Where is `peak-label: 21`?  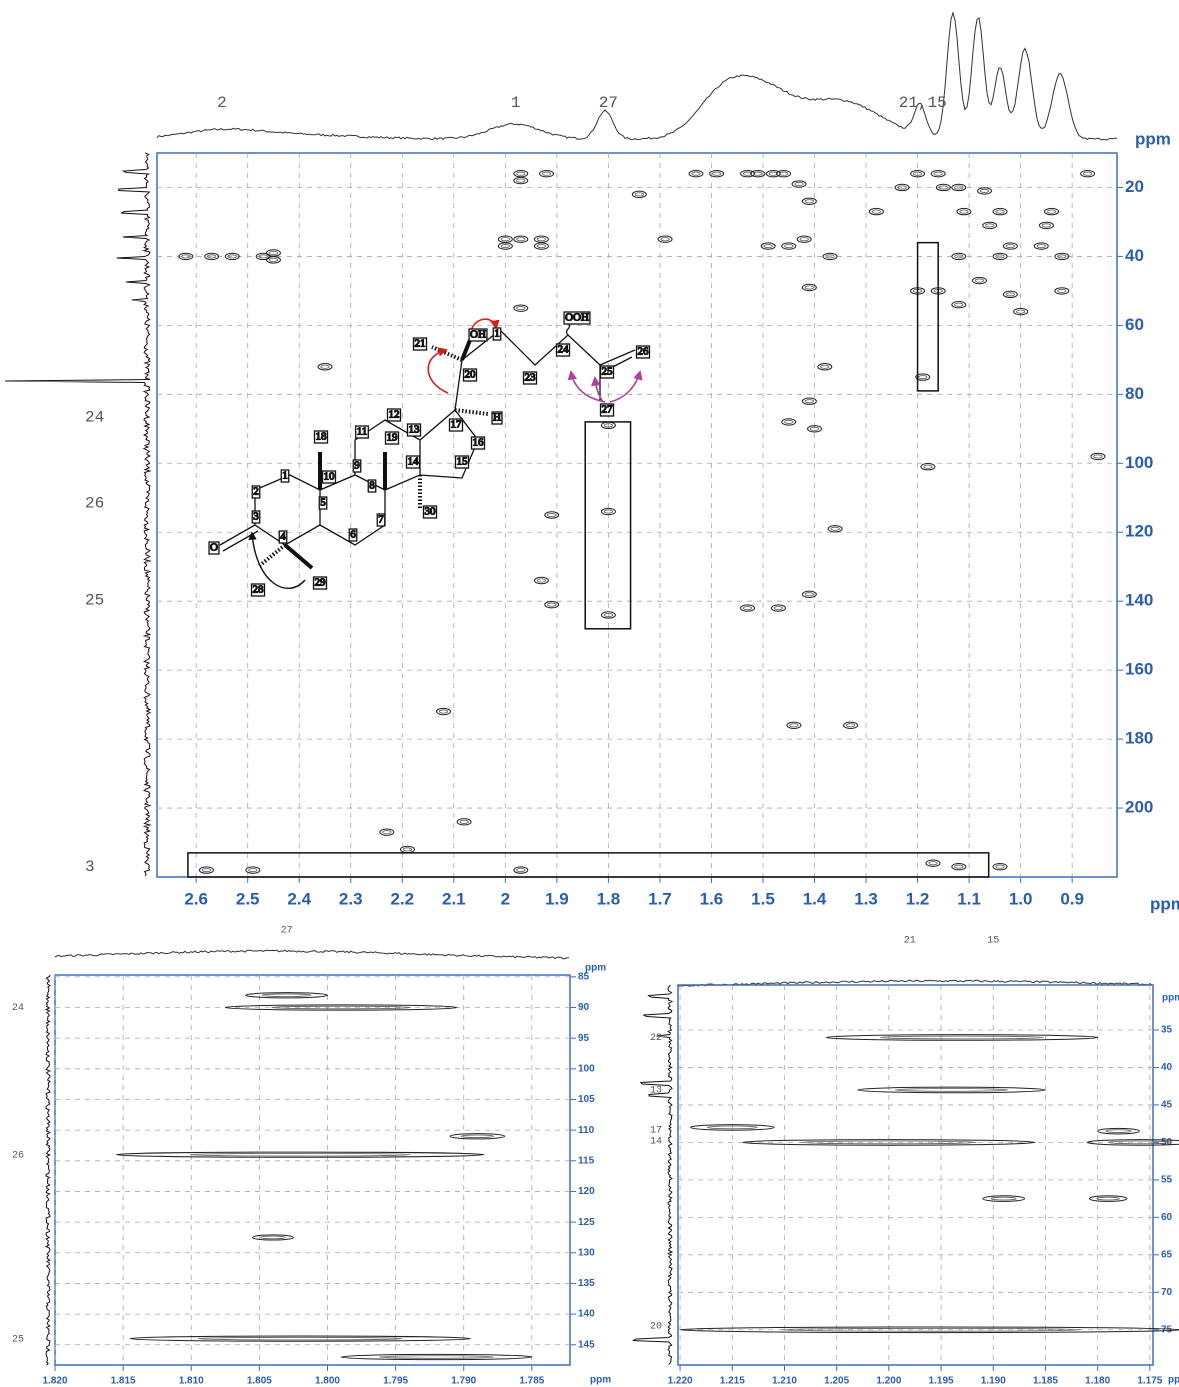
peak-label: 21 is located at coordinates (910, 941).